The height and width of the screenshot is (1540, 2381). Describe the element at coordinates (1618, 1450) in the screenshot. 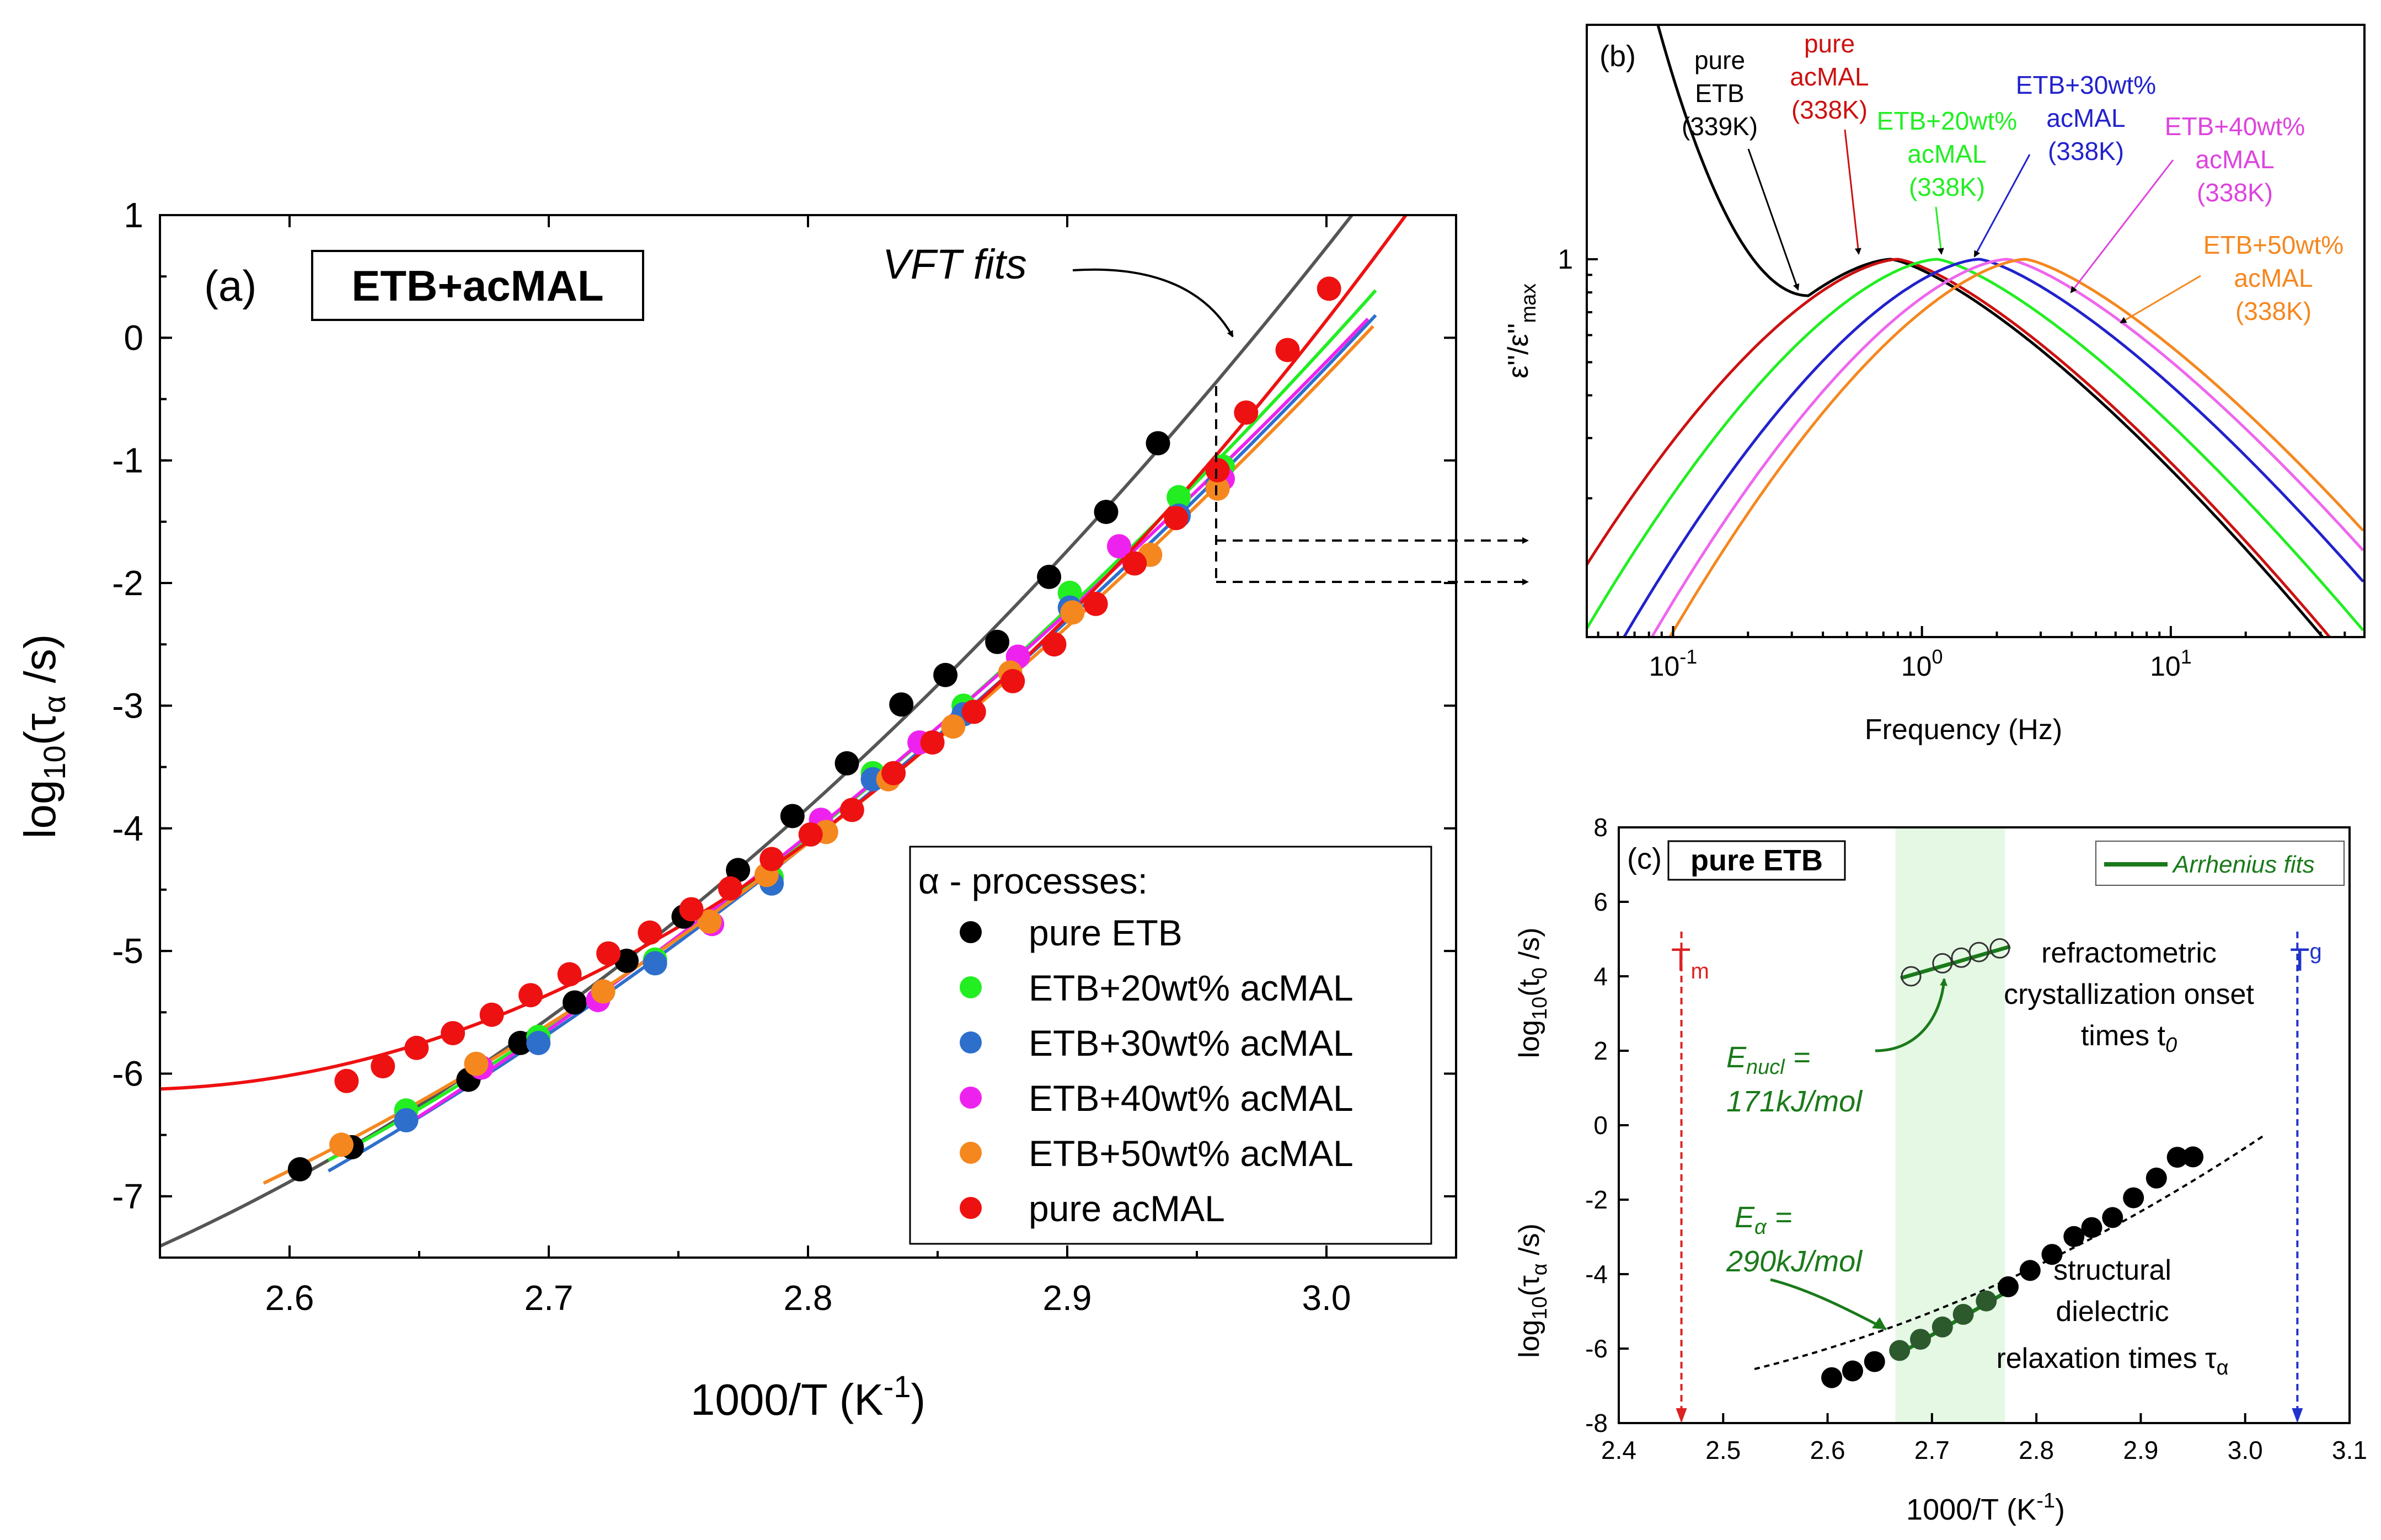

I see `c-x-tick-label-2.4: 2.4` at that location.